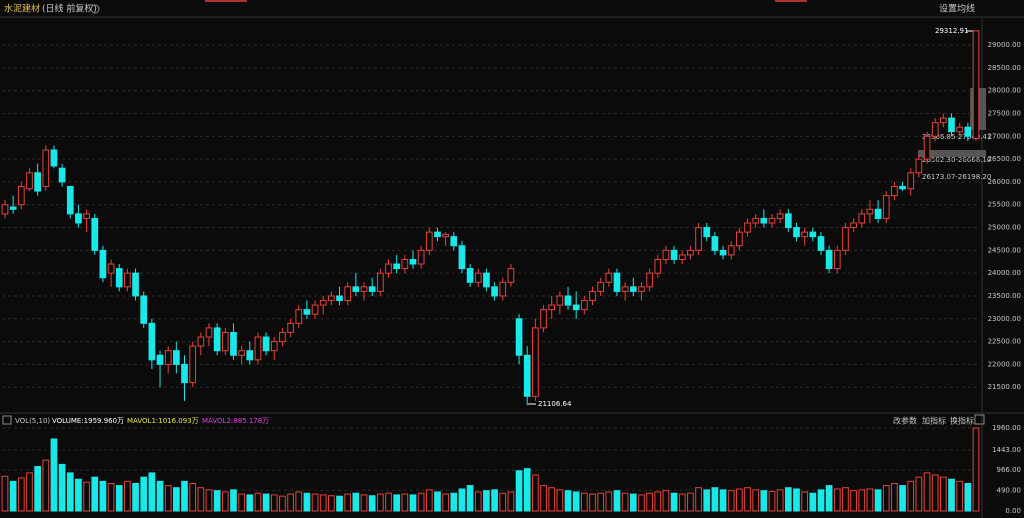 Image resolution: width=1024 pixels, height=518 pixels. What do you see at coordinates (1006, 450) in the screenshot?
I see `y-tick-label: 1443.00` at bounding box center [1006, 450].